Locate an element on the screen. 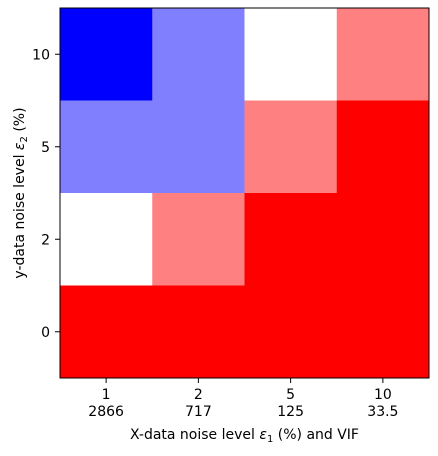  x-tick-label-noise: 5 is located at coordinates (290, 395).